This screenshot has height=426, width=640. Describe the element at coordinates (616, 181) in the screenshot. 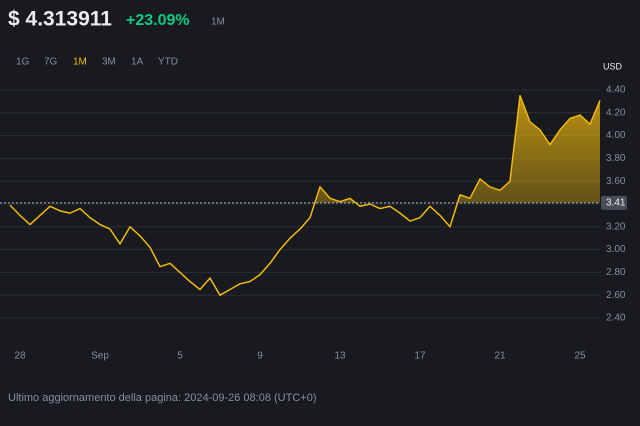

I see `y-tick-label: 3.60` at that location.